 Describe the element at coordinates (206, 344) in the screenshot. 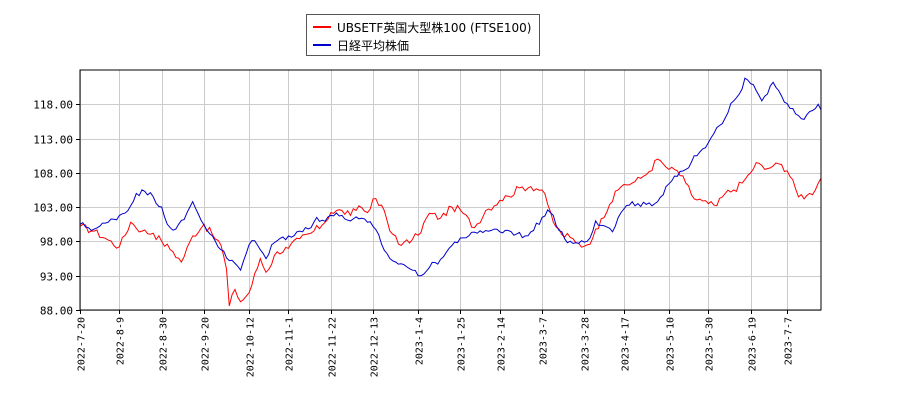

I see `x-tick-label: 2022-9-20` at that location.